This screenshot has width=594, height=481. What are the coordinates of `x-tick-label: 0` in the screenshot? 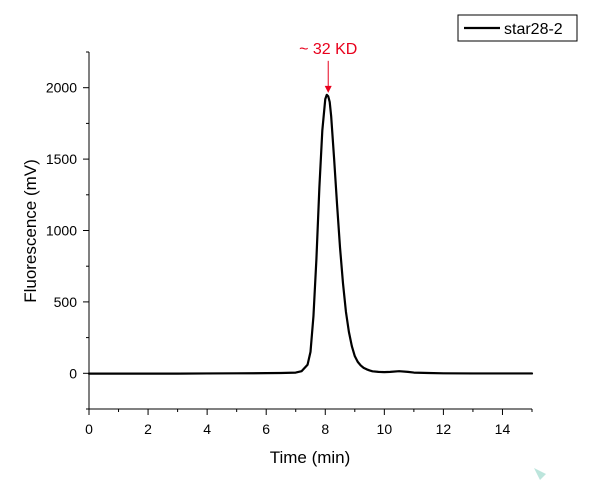 It's located at (89, 429).